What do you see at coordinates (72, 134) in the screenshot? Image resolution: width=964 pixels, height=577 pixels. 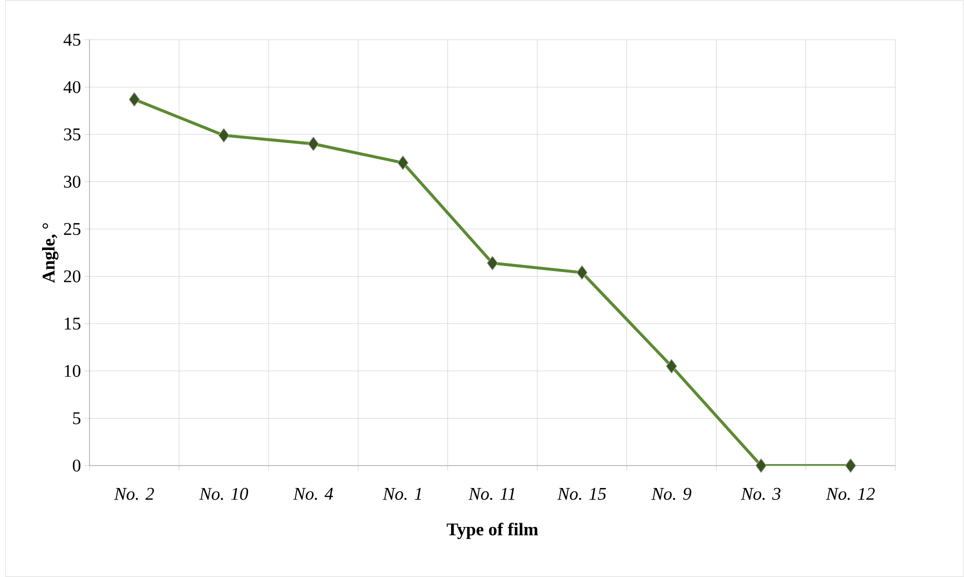 I see `y-tick-label: 35` at bounding box center [72, 134].